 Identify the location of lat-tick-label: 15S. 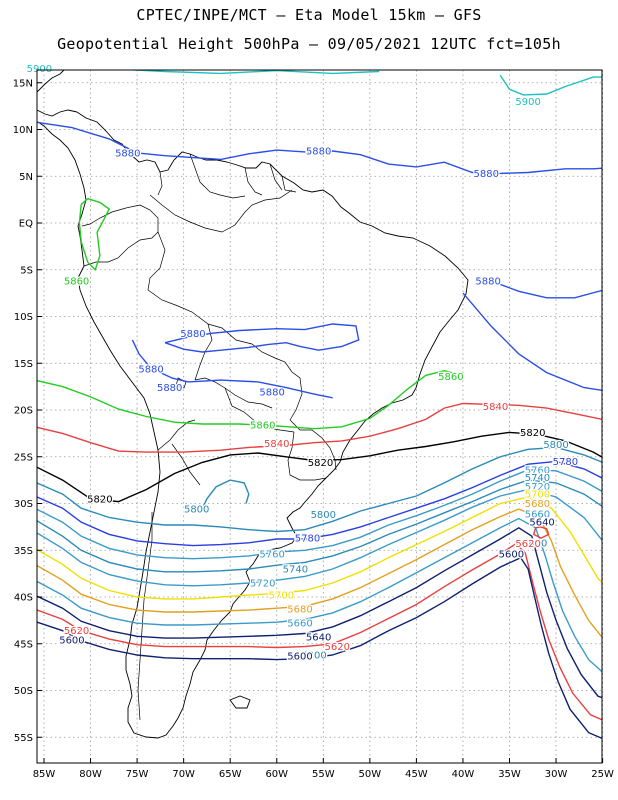
(23, 364).